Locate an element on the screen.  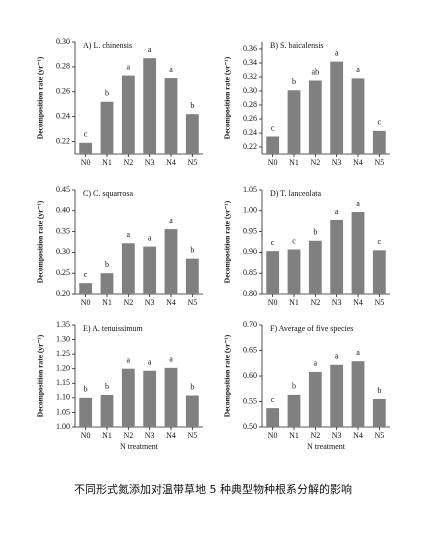
y-tick-label: 0.34 is located at coordinates (250, 62).